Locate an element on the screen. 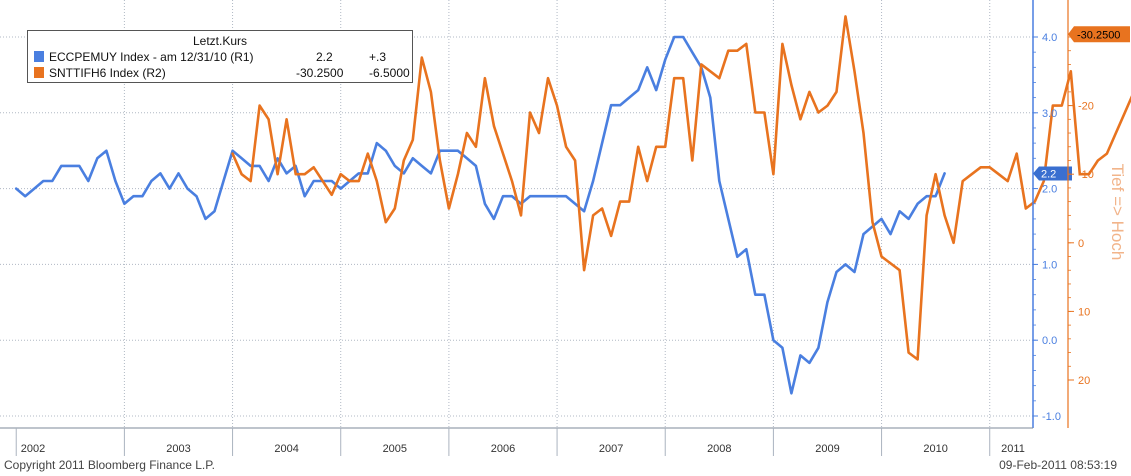 The width and height of the screenshot is (1131, 476). x-tick-label: 2002 is located at coordinates (33, 449).